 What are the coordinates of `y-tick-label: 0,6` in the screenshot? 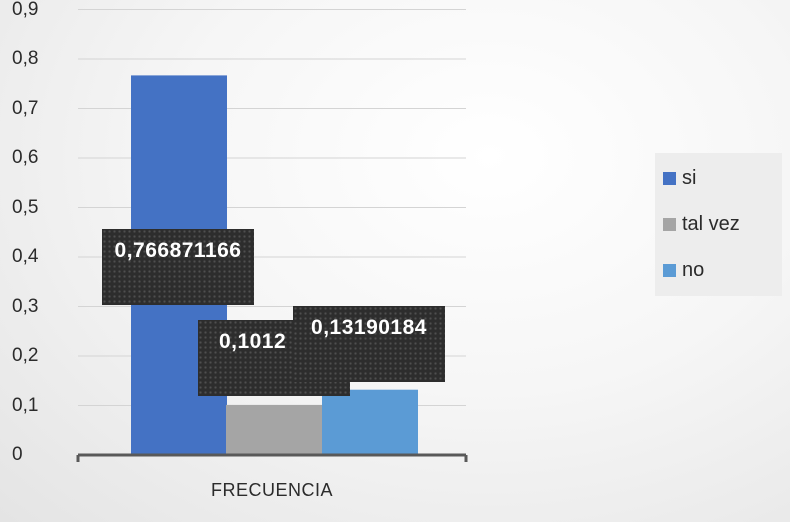 It's located at (25, 157).